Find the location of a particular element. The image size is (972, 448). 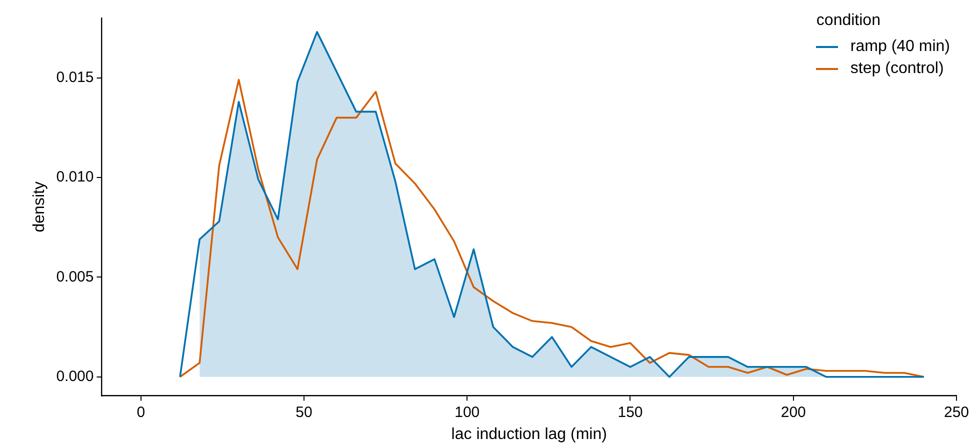

legend-label: step (control) is located at coordinates (897, 69).